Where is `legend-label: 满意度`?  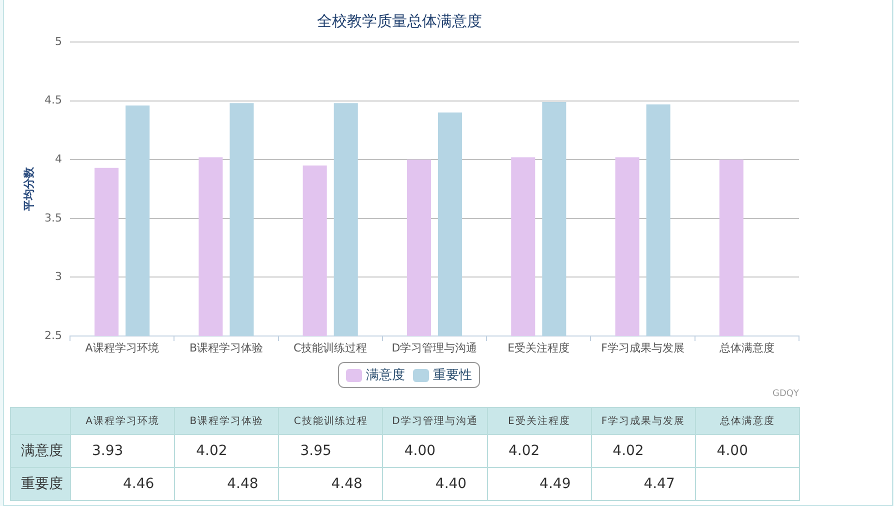 legend-label: 满意度 is located at coordinates (385, 375).